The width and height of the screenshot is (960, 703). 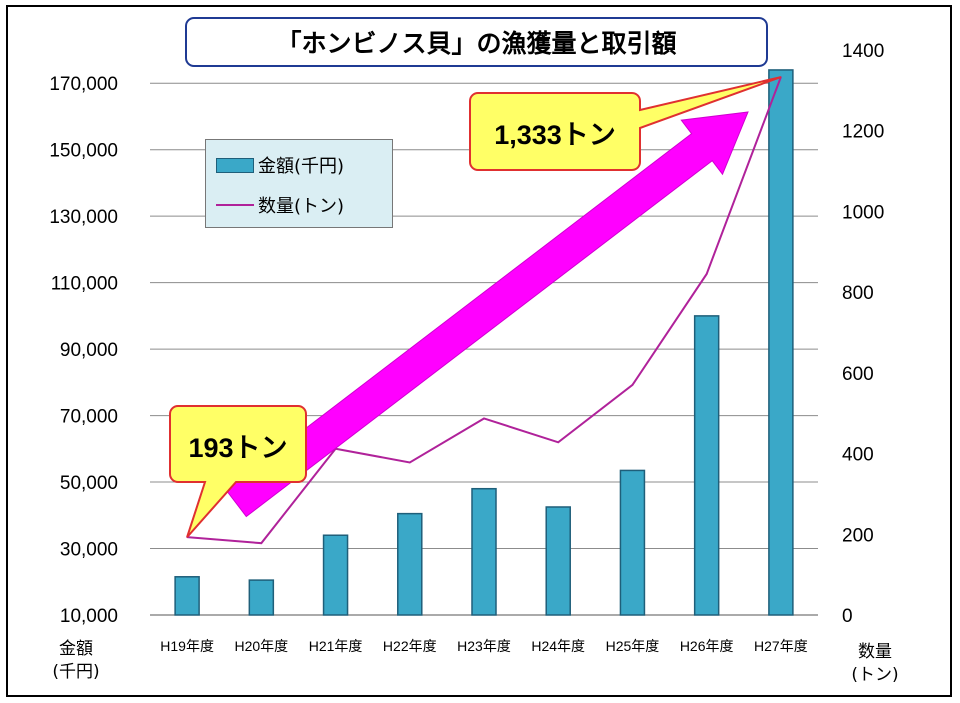 What do you see at coordinates (863, 212) in the screenshot?
I see `right-tick-label: 1000` at bounding box center [863, 212].